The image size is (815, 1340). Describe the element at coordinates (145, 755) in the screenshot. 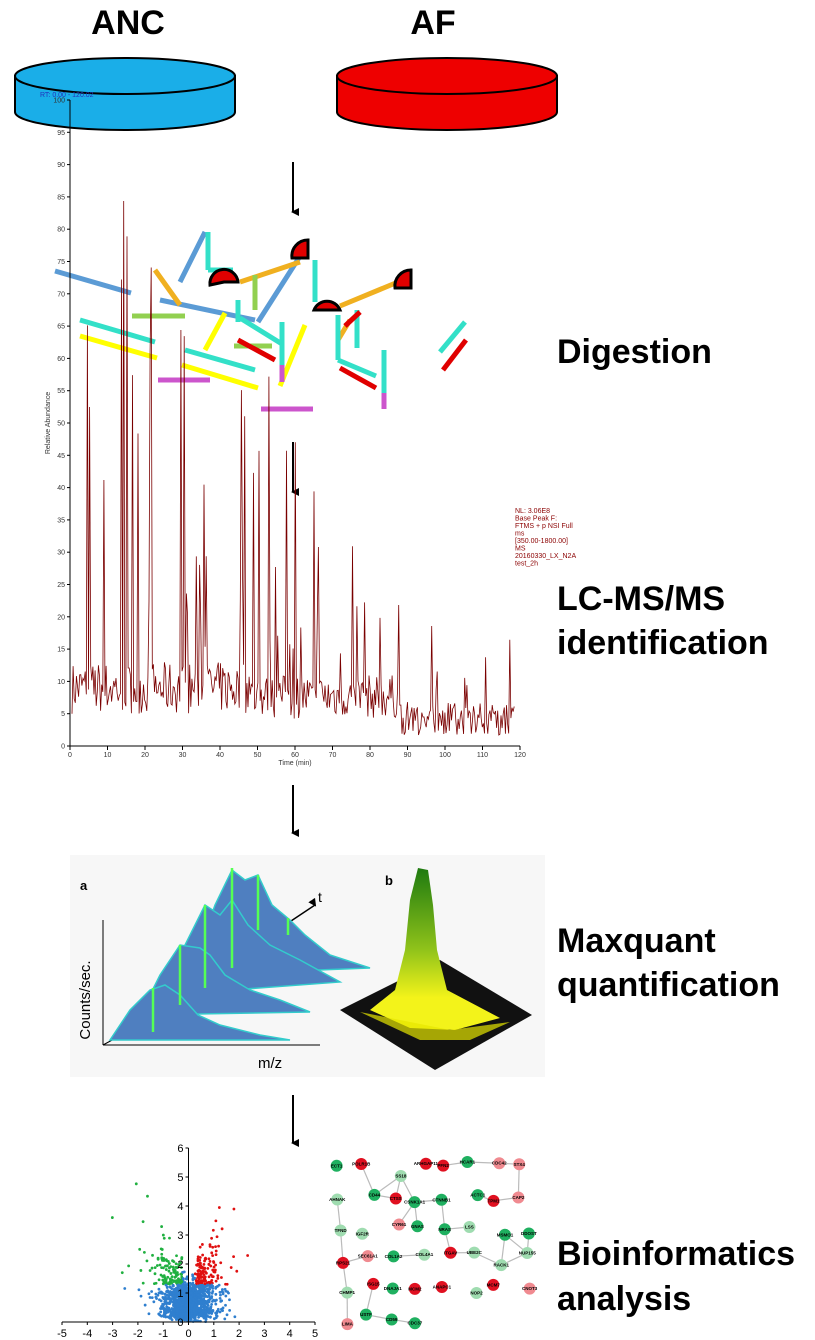

I see `x-tick-label: 20` at that location.